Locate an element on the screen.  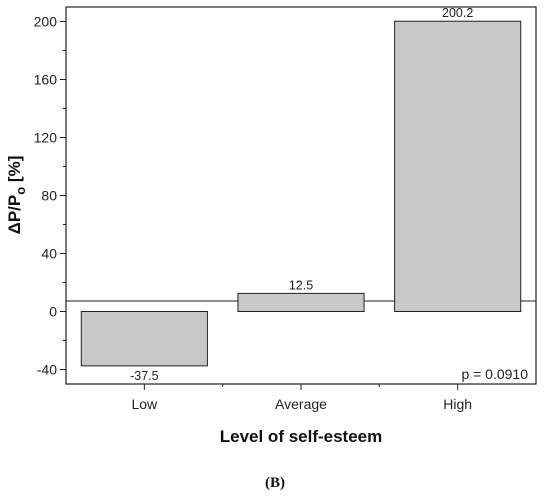
panel-label: (B) is located at coordinates (275, 483).